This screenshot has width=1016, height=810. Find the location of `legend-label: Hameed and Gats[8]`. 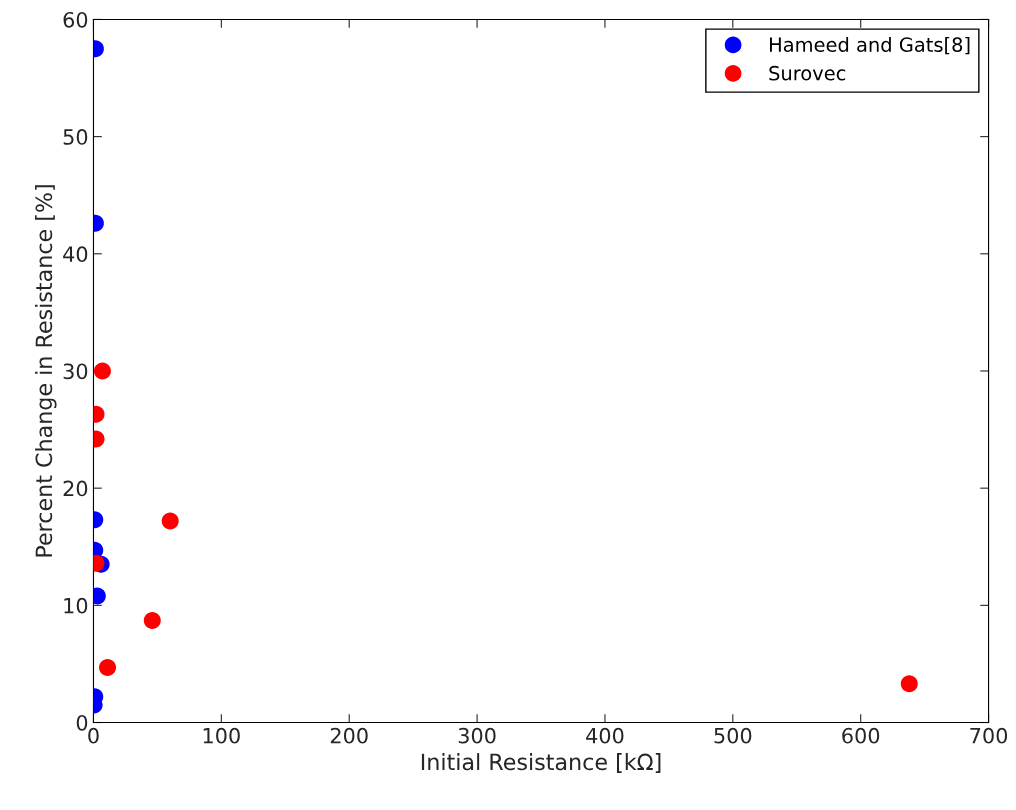

legend-label: Hameed and Gats[8] is located at coordinates (870, 45).